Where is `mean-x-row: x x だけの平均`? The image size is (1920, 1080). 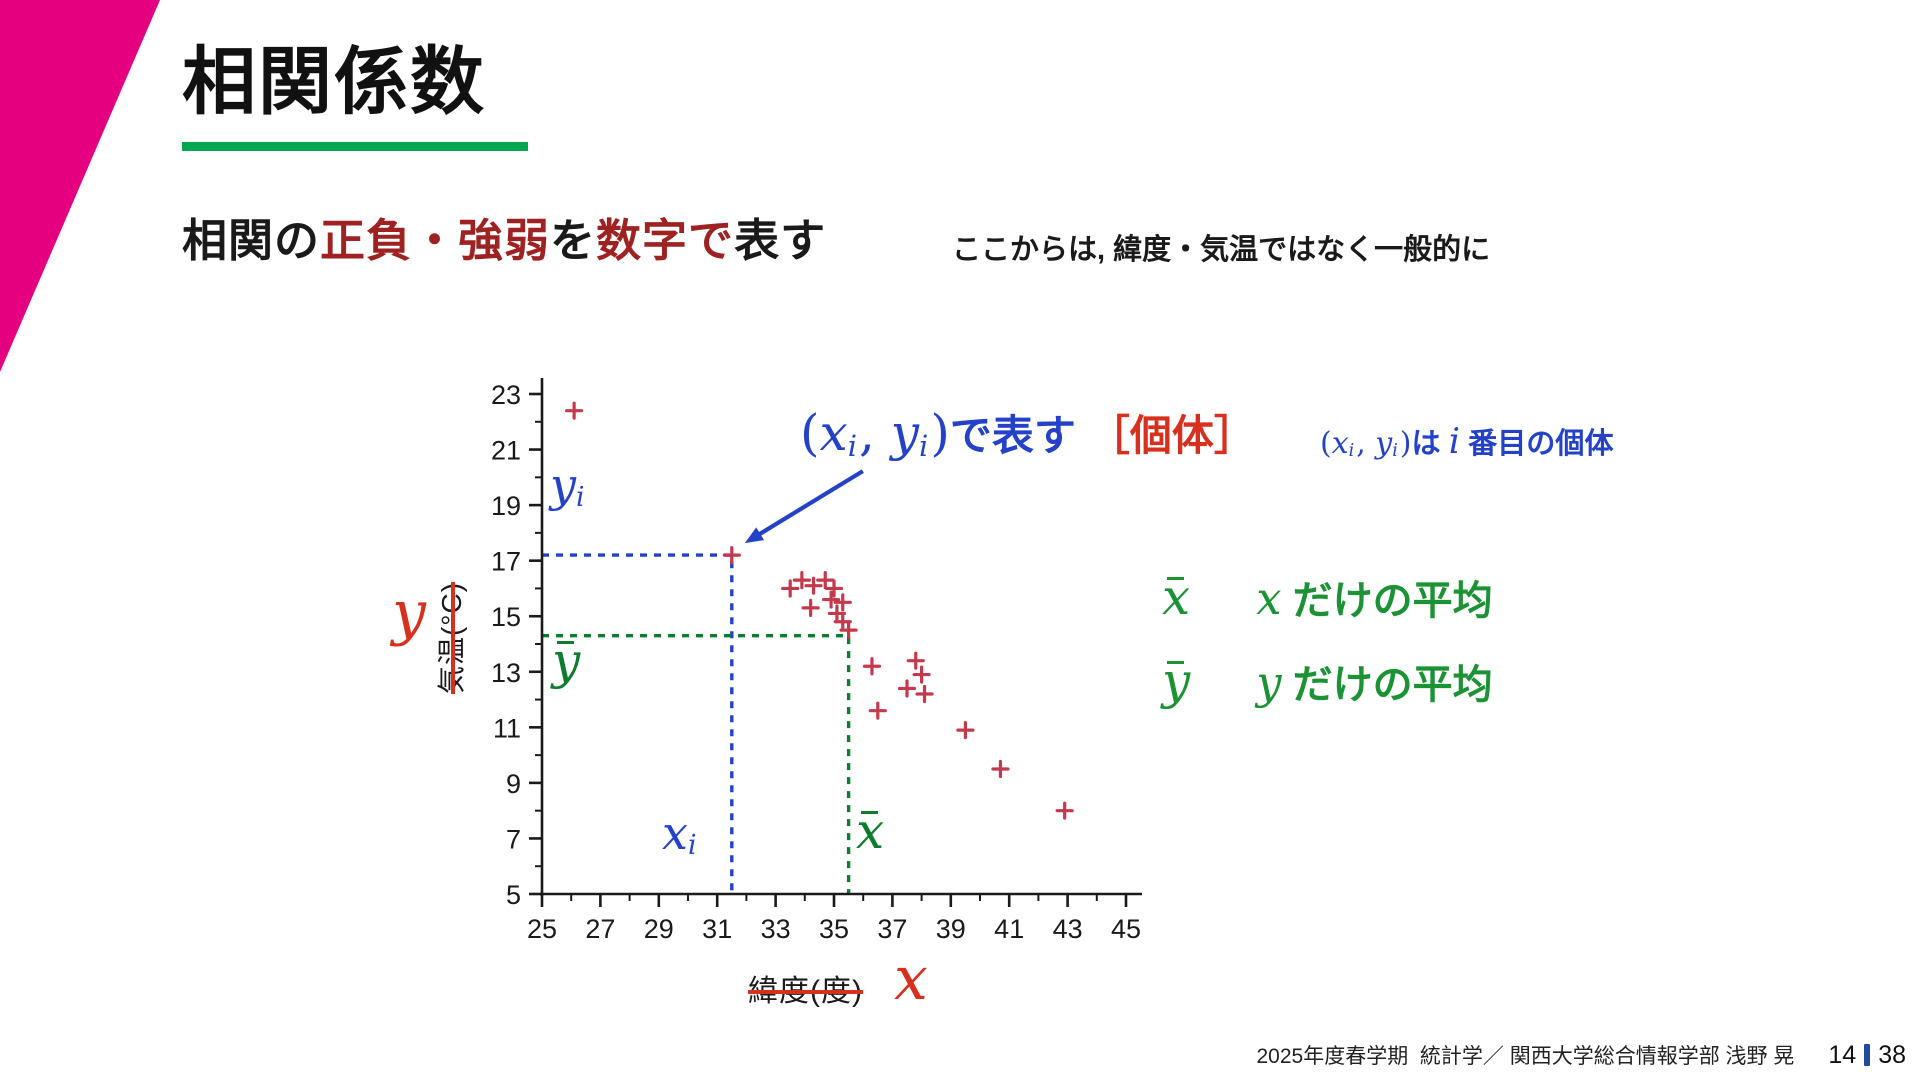
mean-x-row: x x だけの平均 is located at coordinates (1327, 597).